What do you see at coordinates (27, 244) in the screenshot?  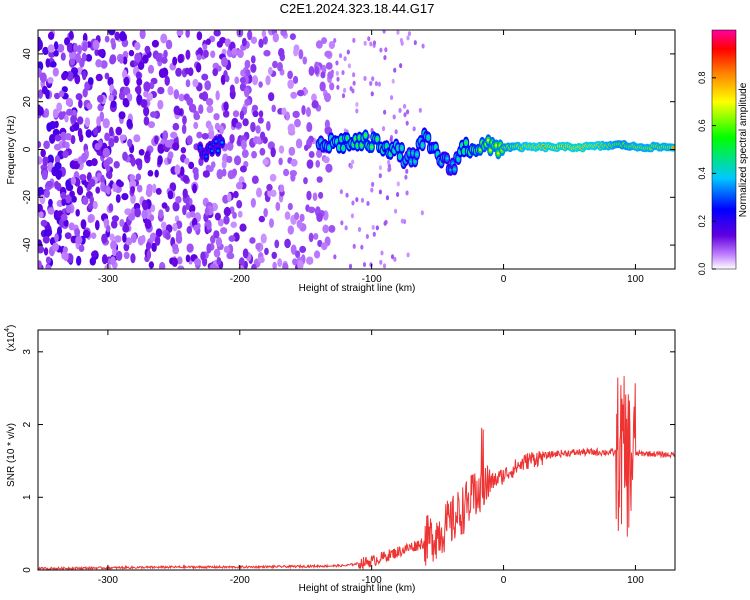 I see `y-tick-label: -40` at bounding box center [27, 244].